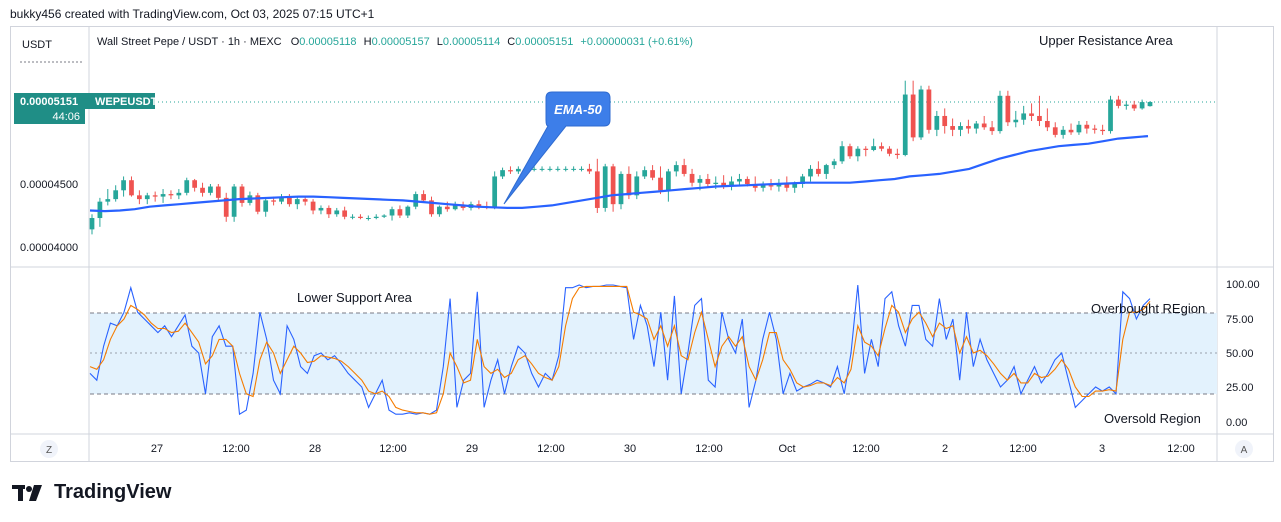 This screenshot has height=522, width=1281. What do you see at coordinates (653, 353) in the screenshot?
I see `oscillator-band` at bounding box center [653, 353].